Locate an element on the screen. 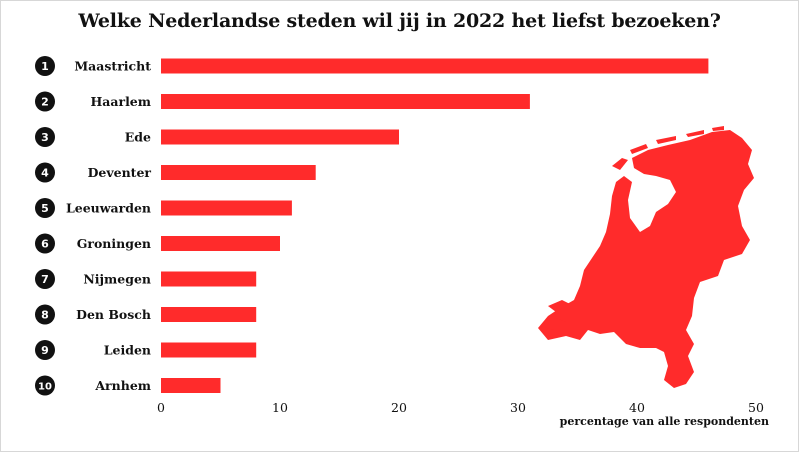 This screenshot has width=799, height=452. bar-leeuwarden is located at coordinates (226, 208).